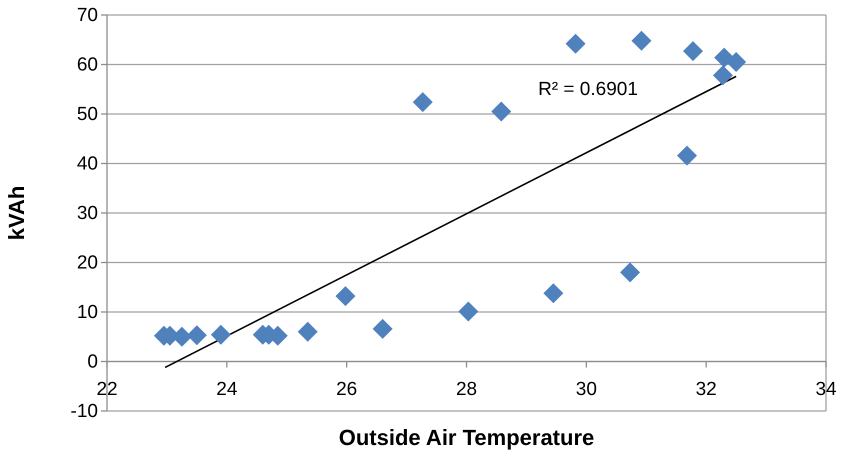 The width and height of the screenshot is (841, 451). I want to click on y-tick-label: 60, so click(87, 65).